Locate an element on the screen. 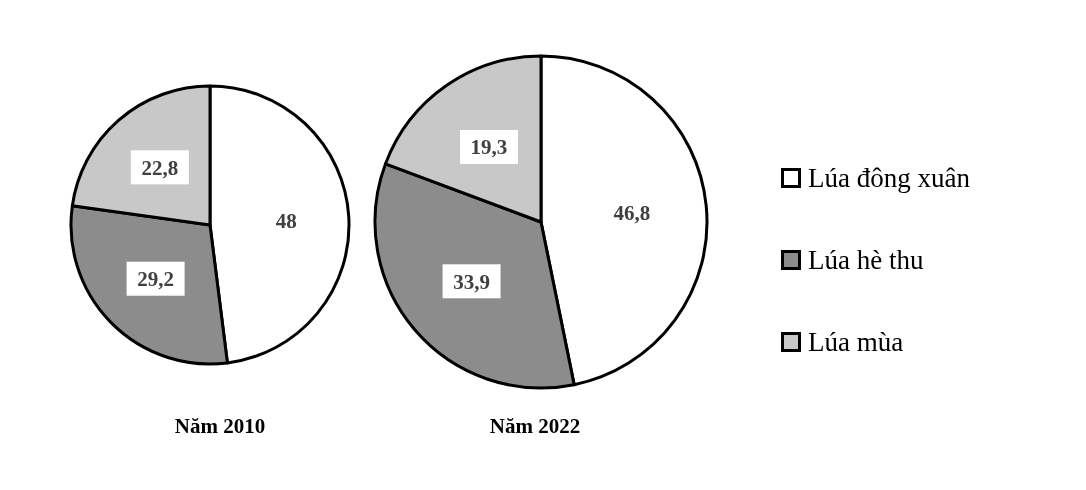 This screenshot has height=490, width=1086. data-label: 29,2 is located at coordinates (155, 279).